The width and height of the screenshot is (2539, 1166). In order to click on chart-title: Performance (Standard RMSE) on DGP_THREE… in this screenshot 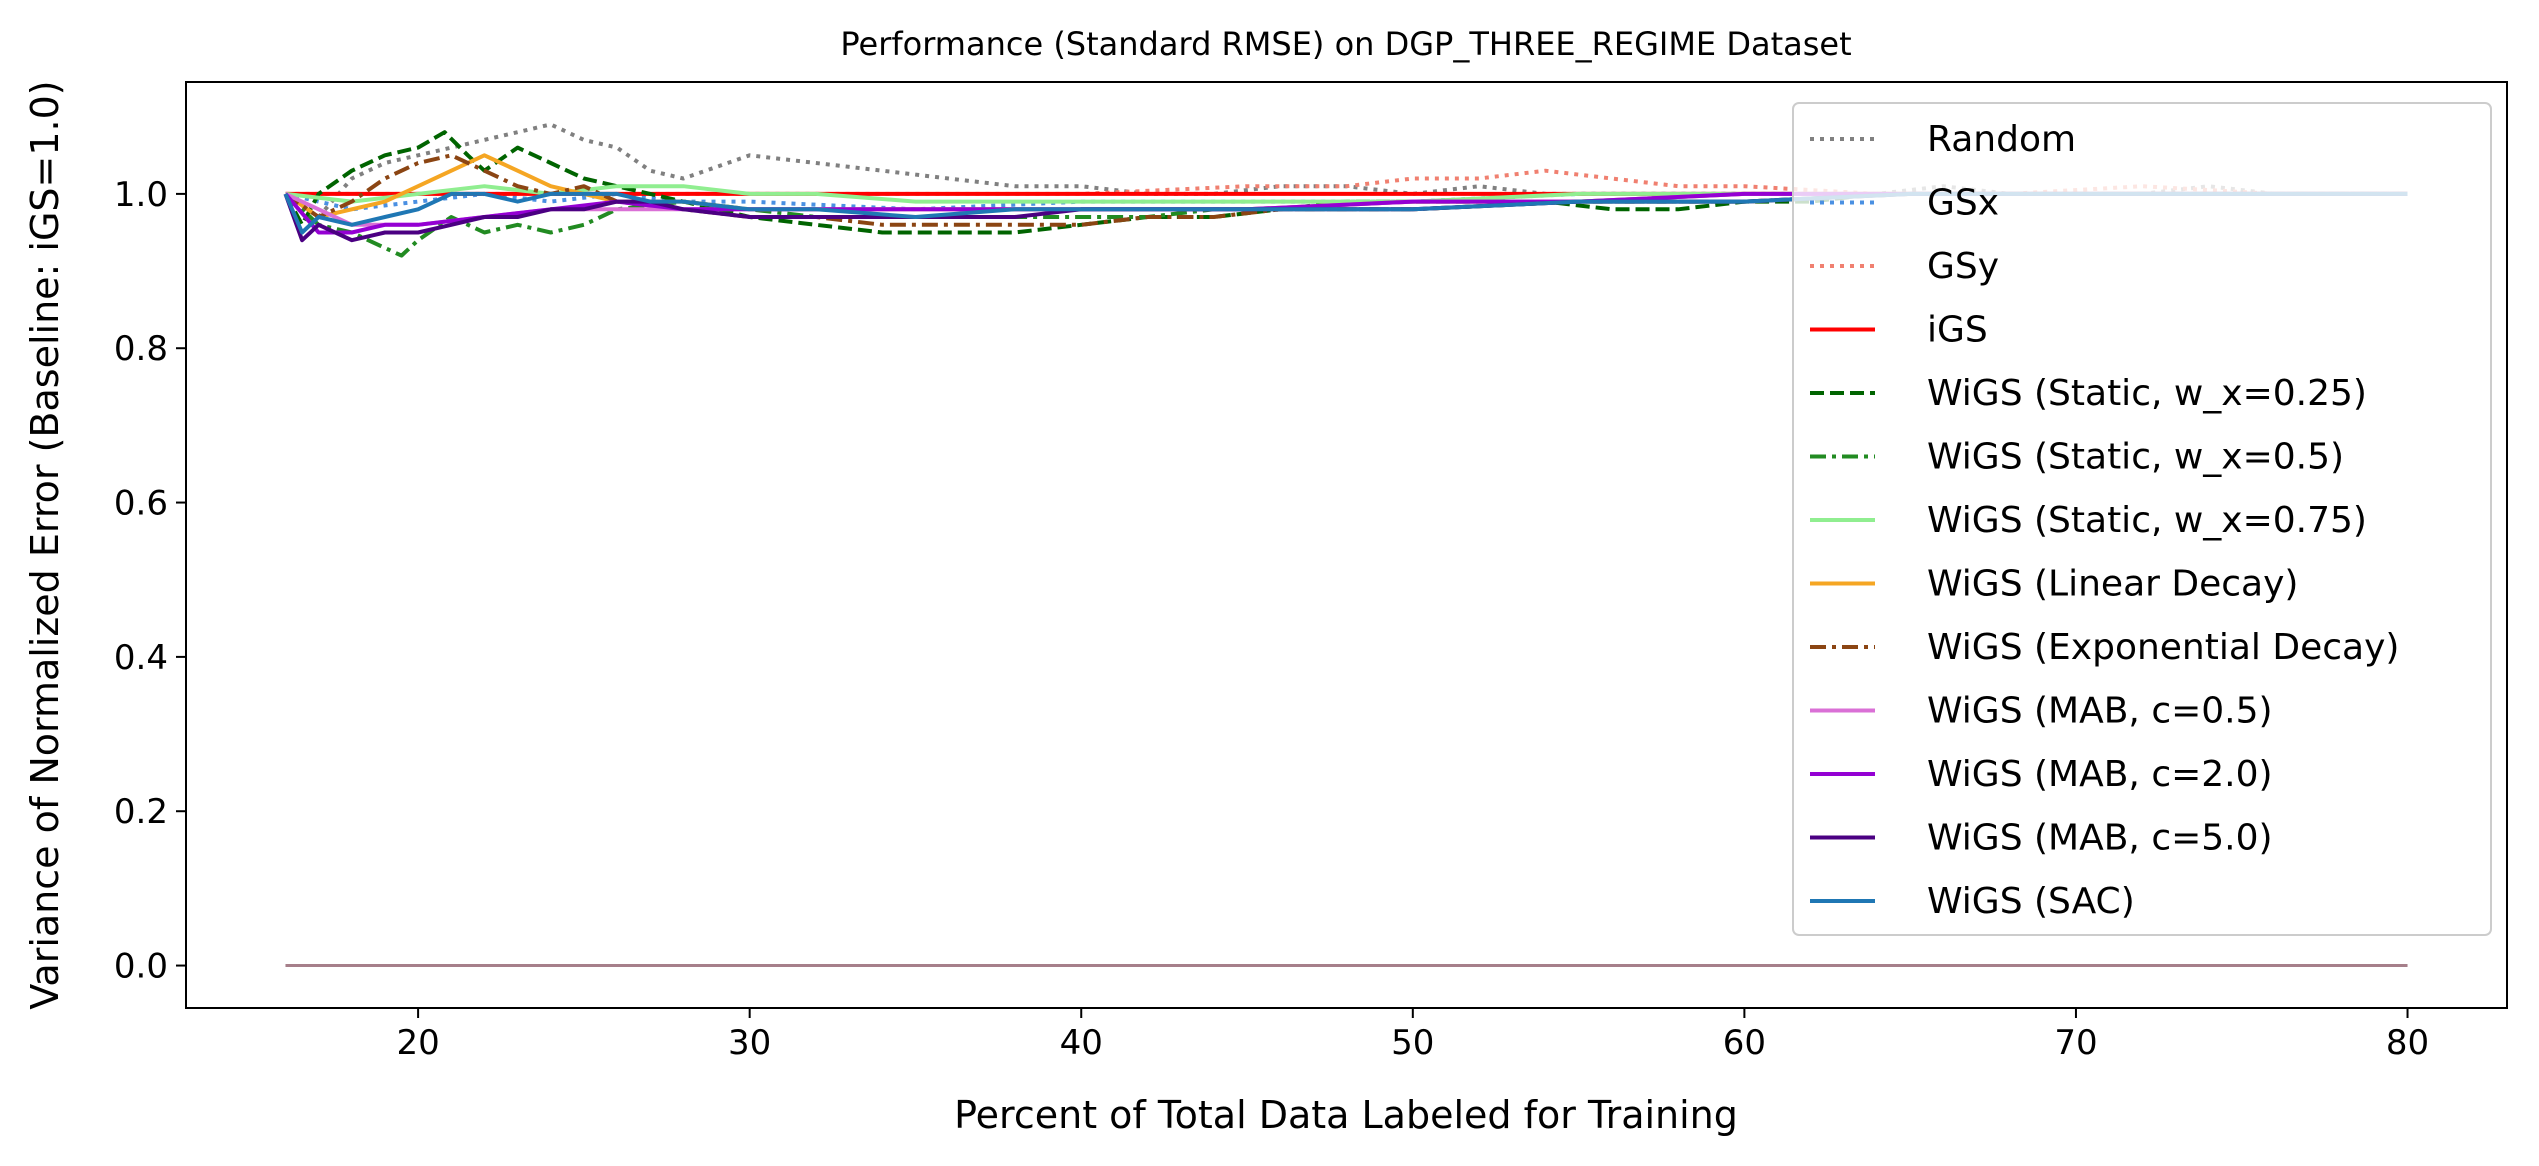, I will do `click(1345, 44)`.